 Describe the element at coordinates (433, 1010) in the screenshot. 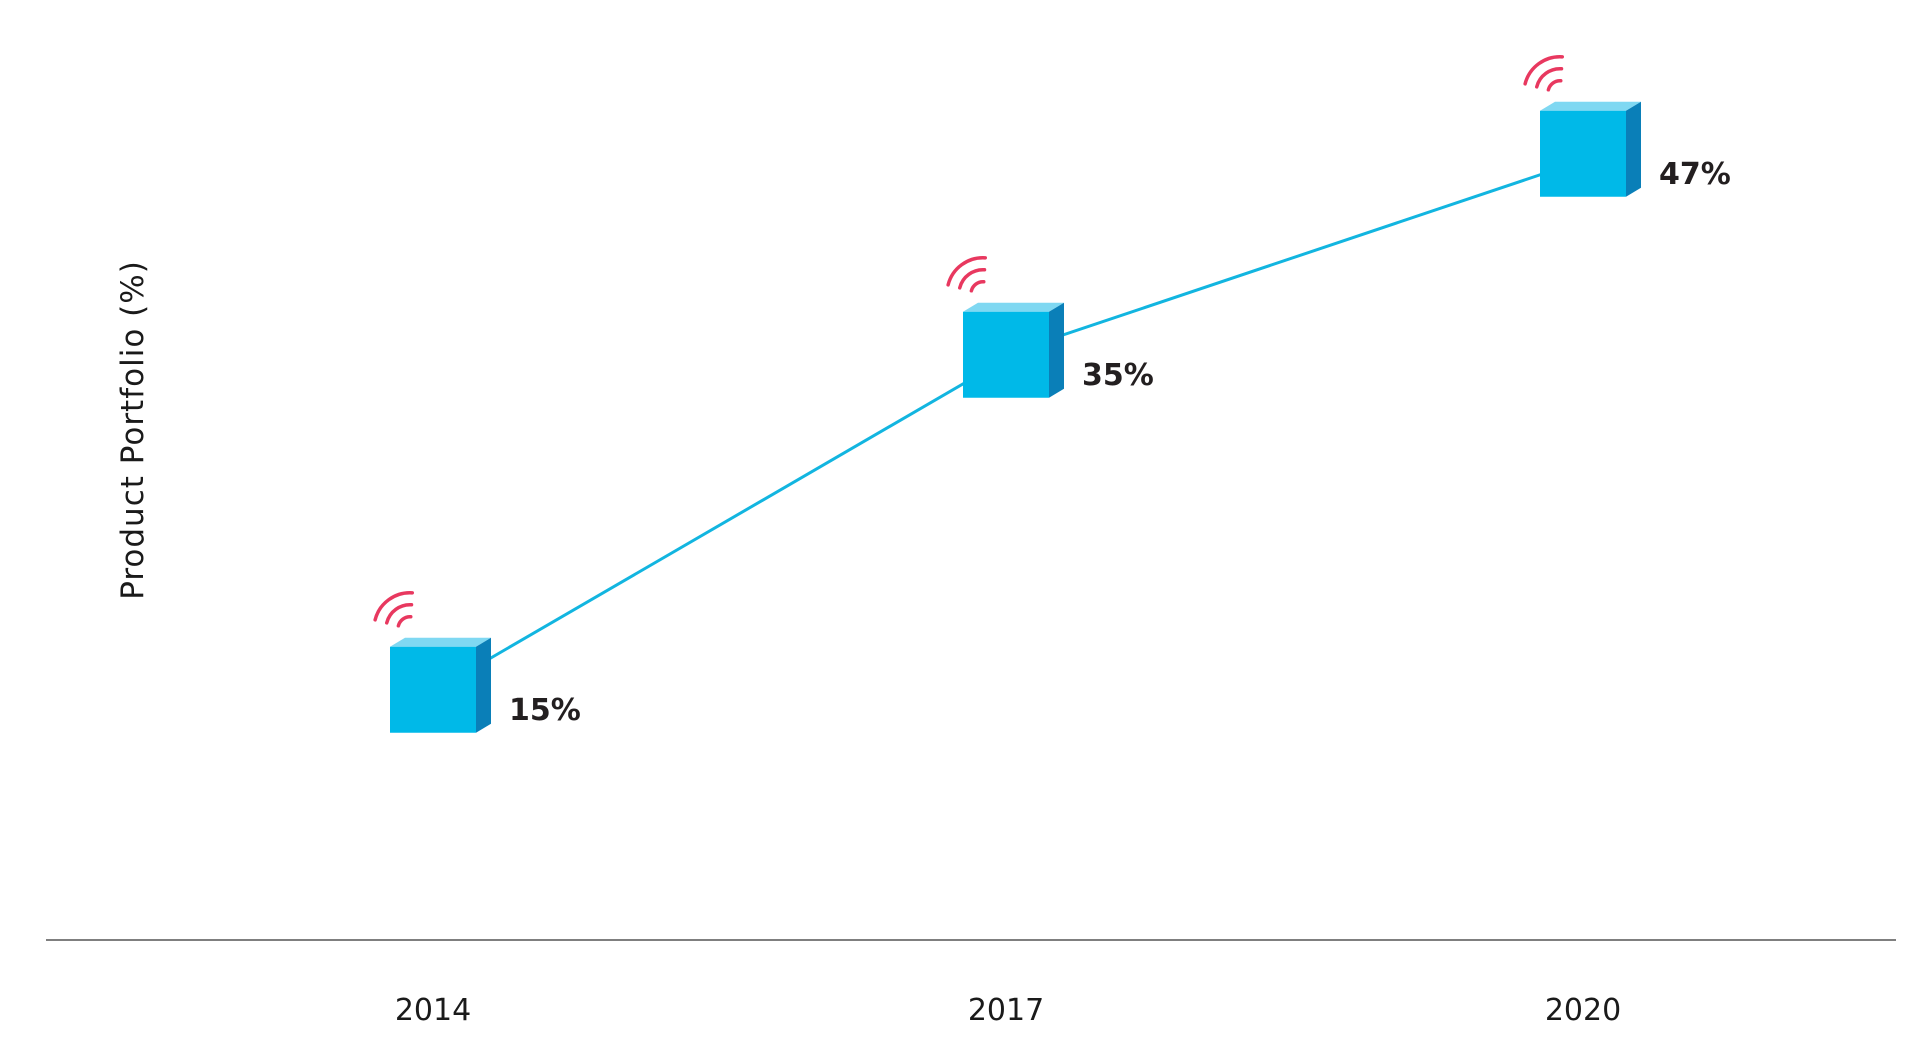

I see `x-tick-label: 2014` at that location.